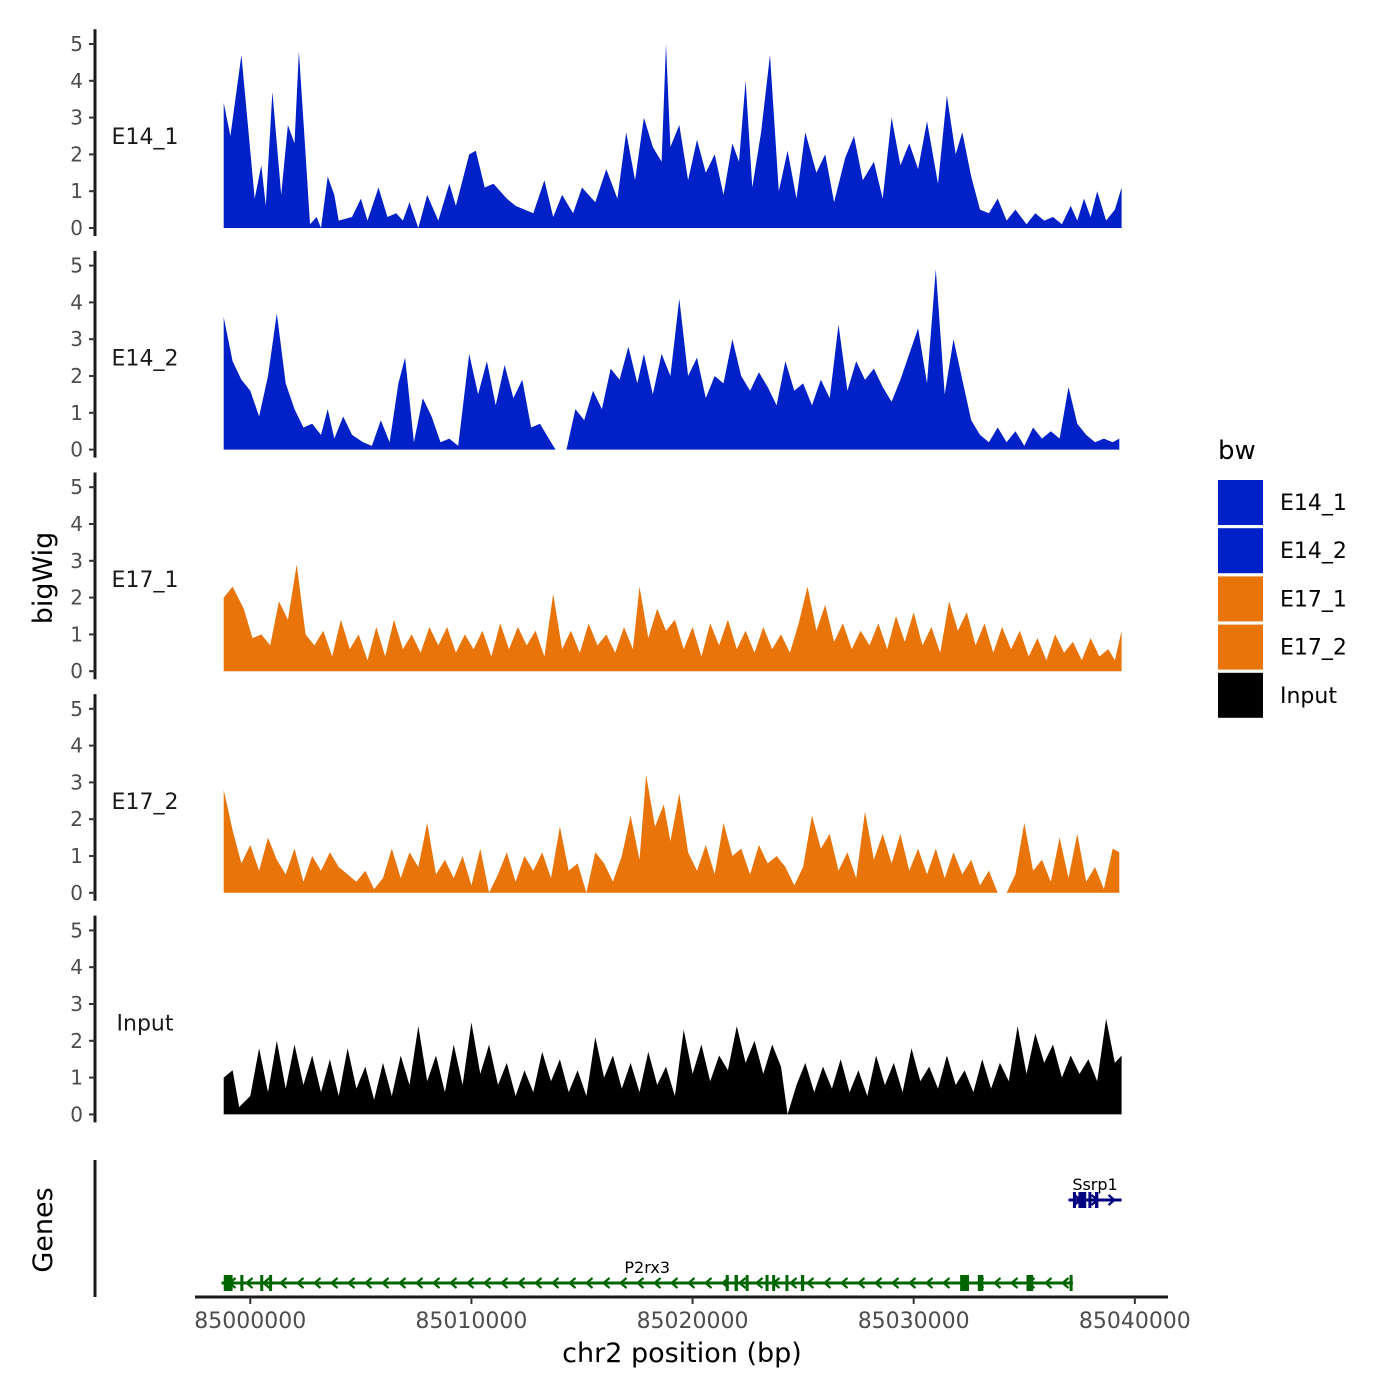 The height and width of the screenshot is (1400, 1400). What do you see at coordinates (145, 1023) in the screenshot?
I see `track-label-Input: Input` at bounding box center [145, 1023].